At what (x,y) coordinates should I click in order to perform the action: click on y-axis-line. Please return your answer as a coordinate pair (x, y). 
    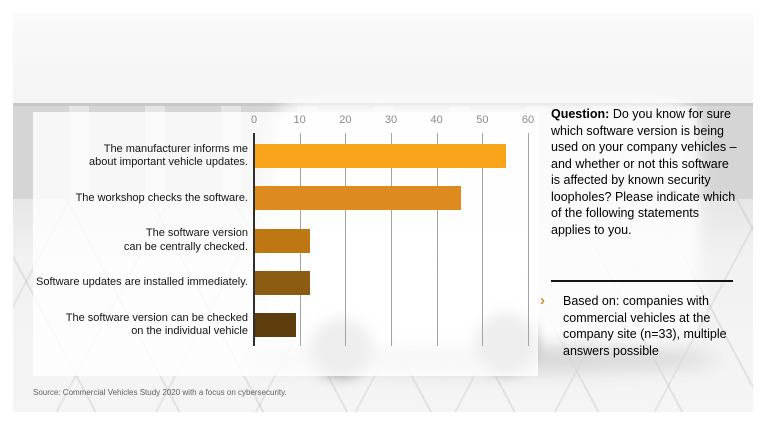
    Looking at the image, I should click on (254, 239).